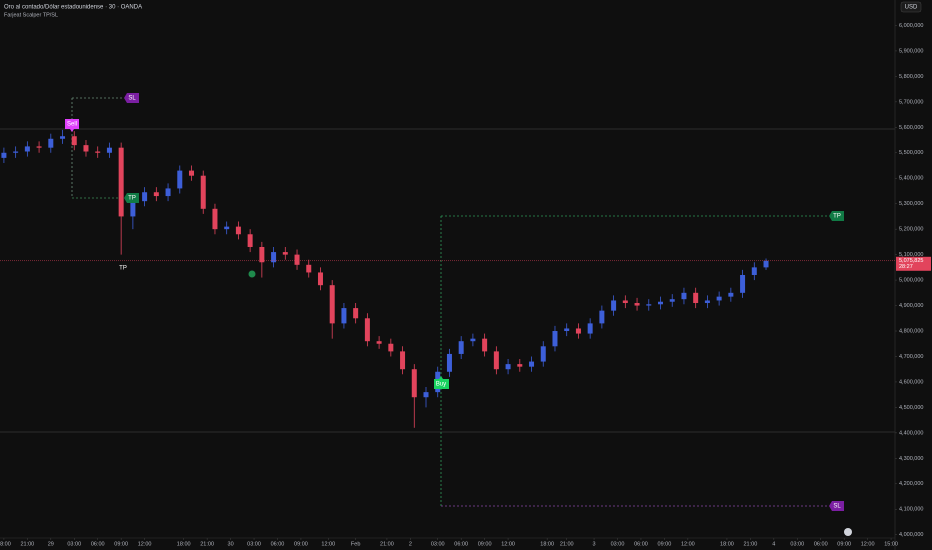 The width and height of the screenshot is (932, 550). Describe the element at coordinates (911, 128) in the screenshot. I see `y-tick-label: 5,600,000` at that location.